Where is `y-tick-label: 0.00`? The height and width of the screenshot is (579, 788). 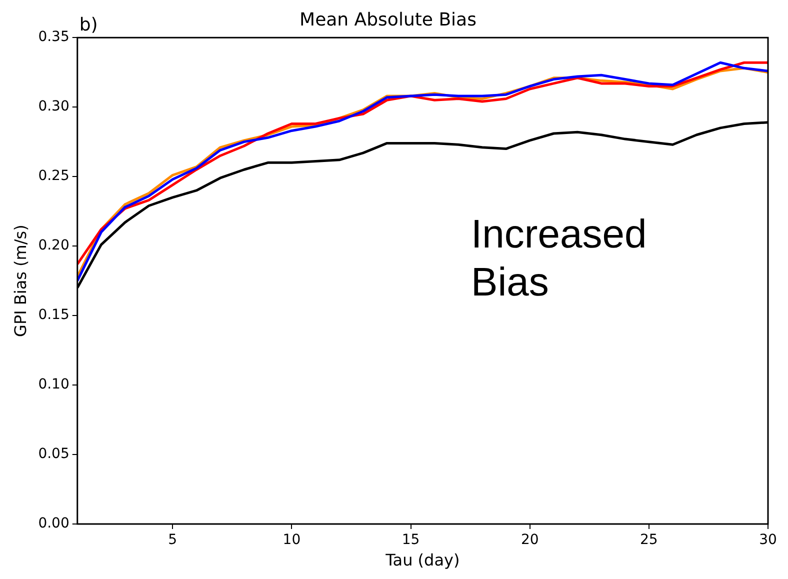
y-tick-label: 0.00 is located at coordinates (54, 524).